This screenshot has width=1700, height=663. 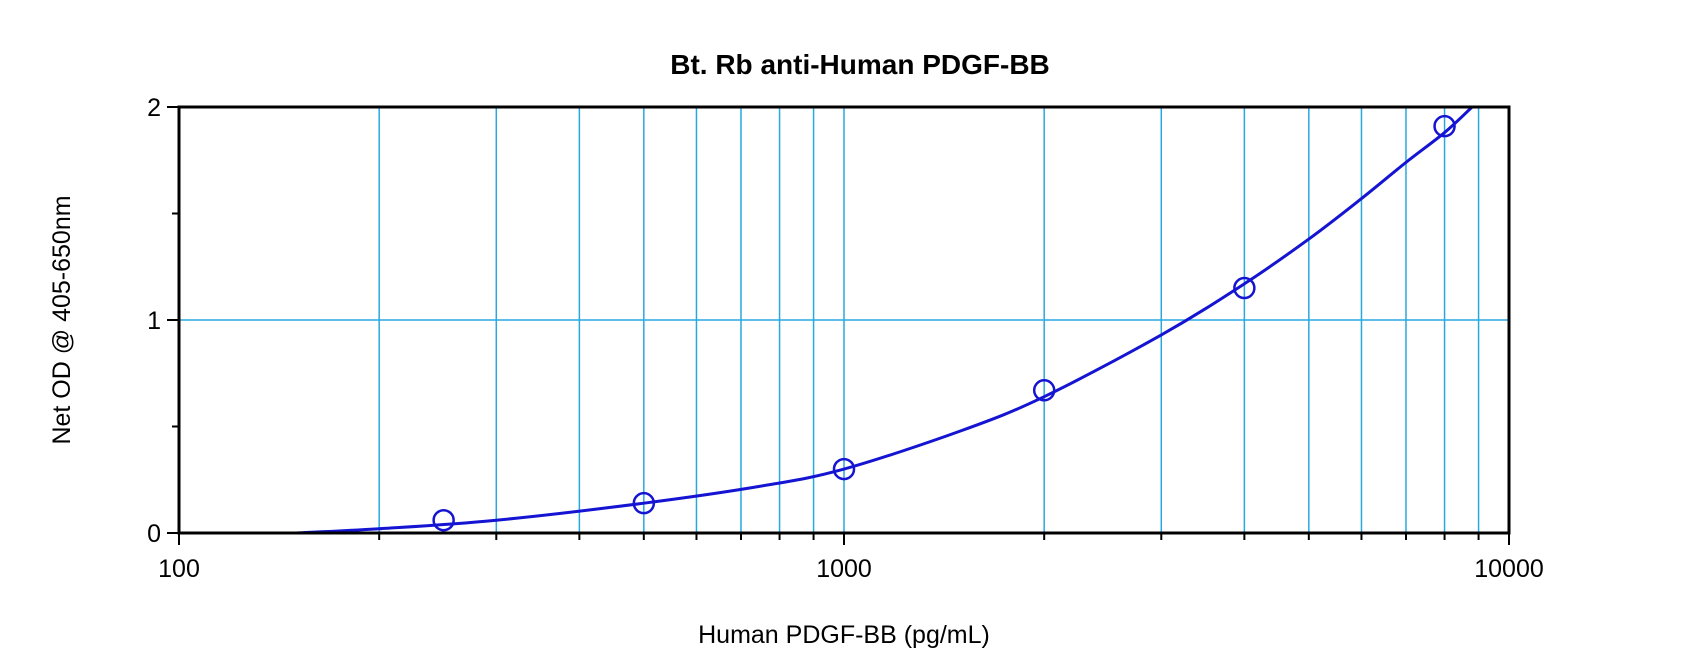 I want to click on y-tick-label: 2, so click(x=154, y=108).